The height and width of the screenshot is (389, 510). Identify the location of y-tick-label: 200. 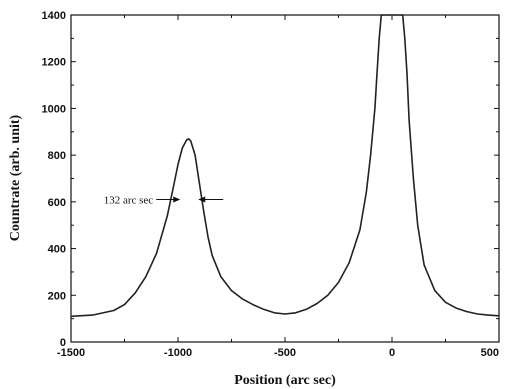
(57, 296).